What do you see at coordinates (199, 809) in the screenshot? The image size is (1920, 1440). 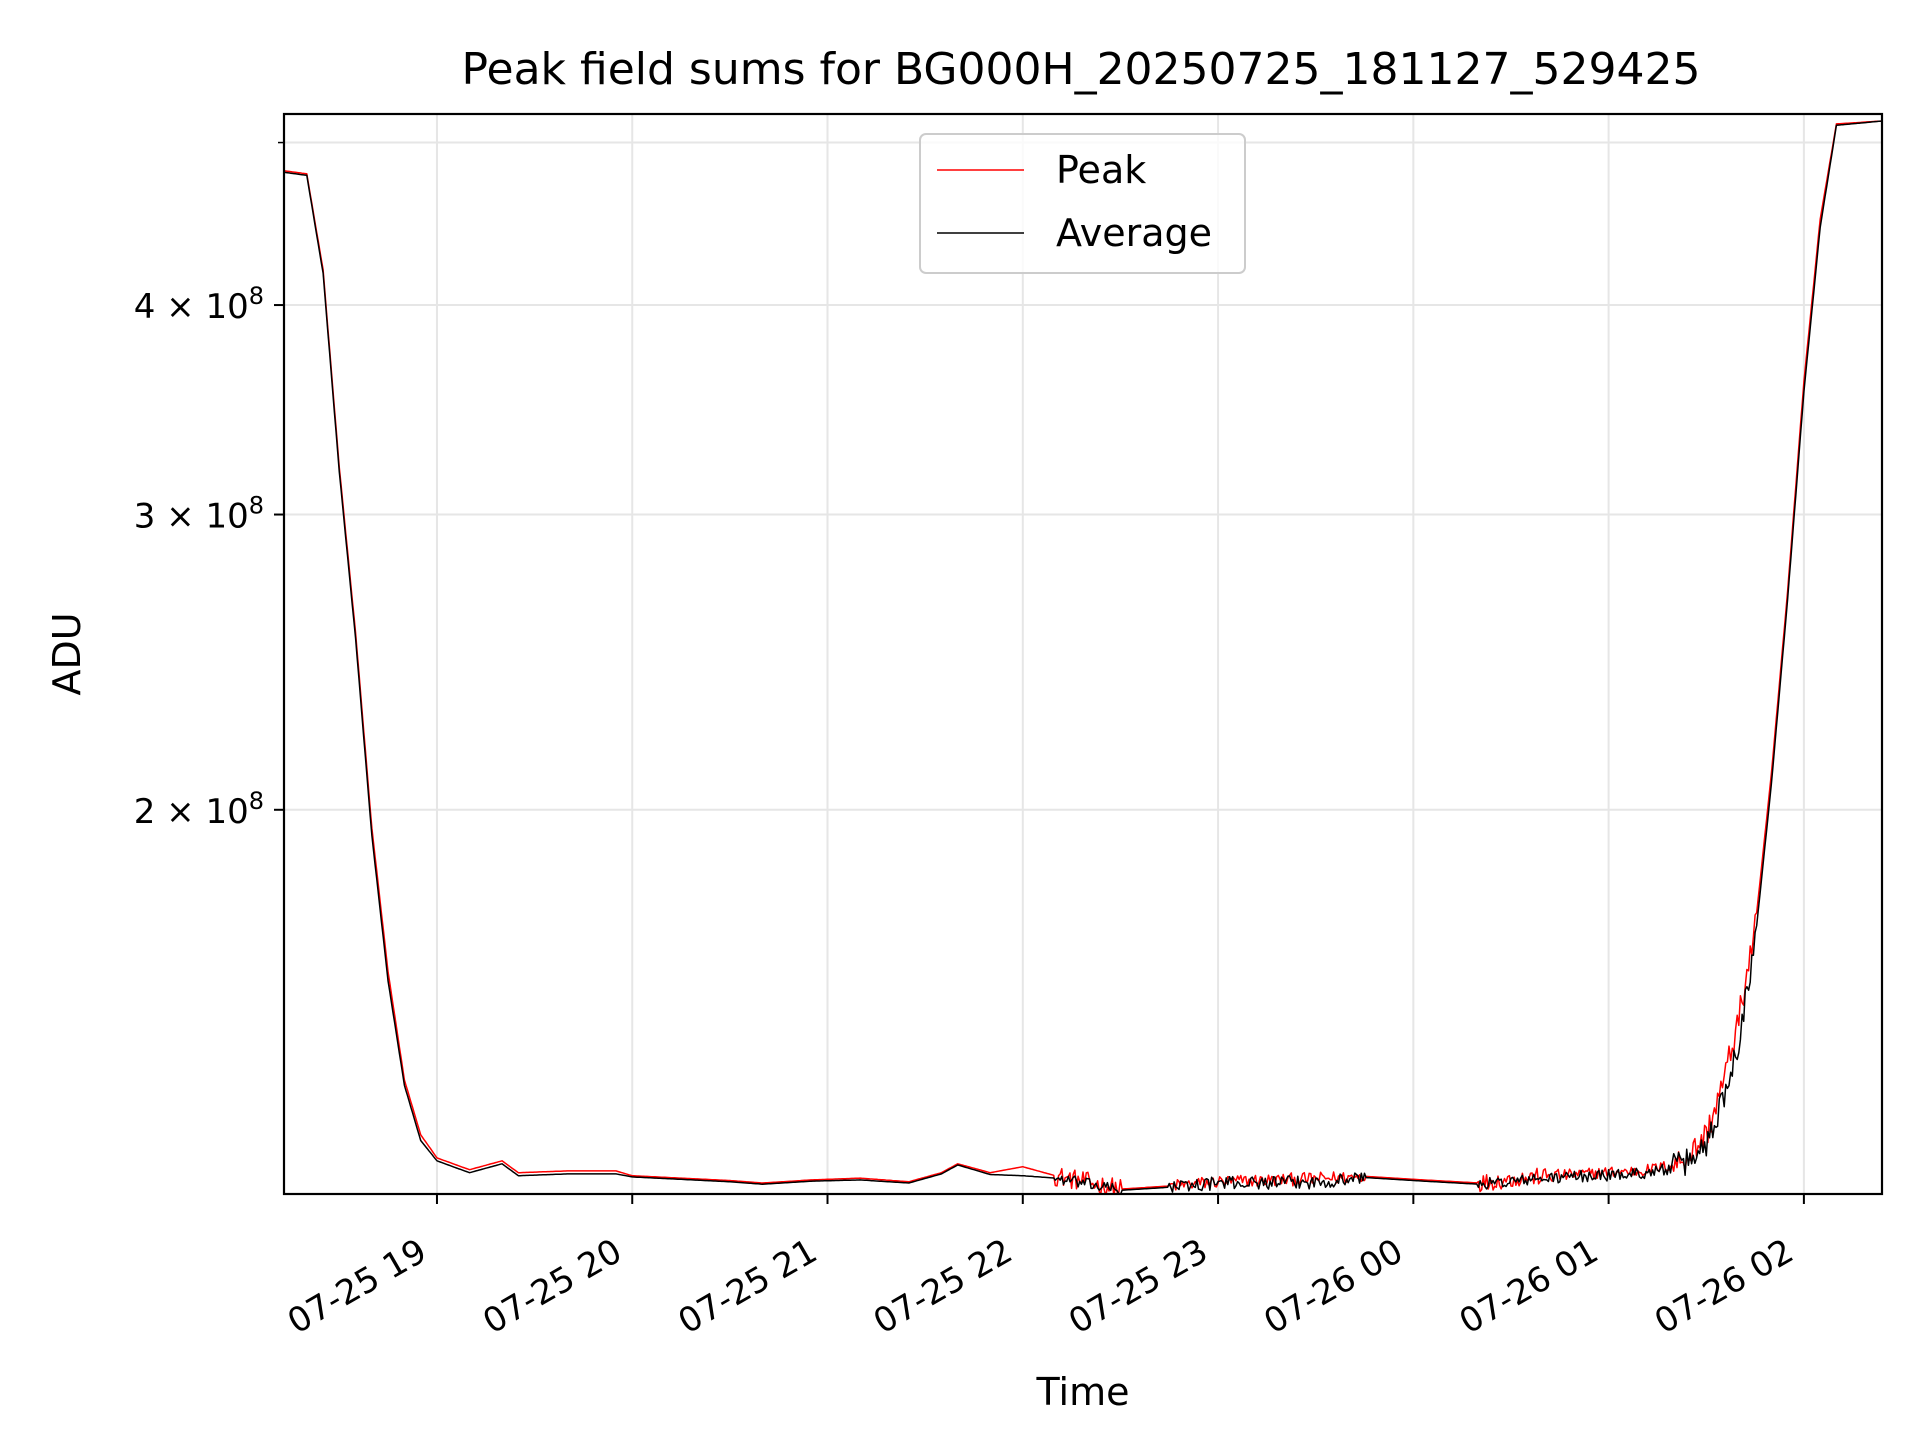 I see `y-tick-label: 2 × 108` at bounding box center [199, 809].